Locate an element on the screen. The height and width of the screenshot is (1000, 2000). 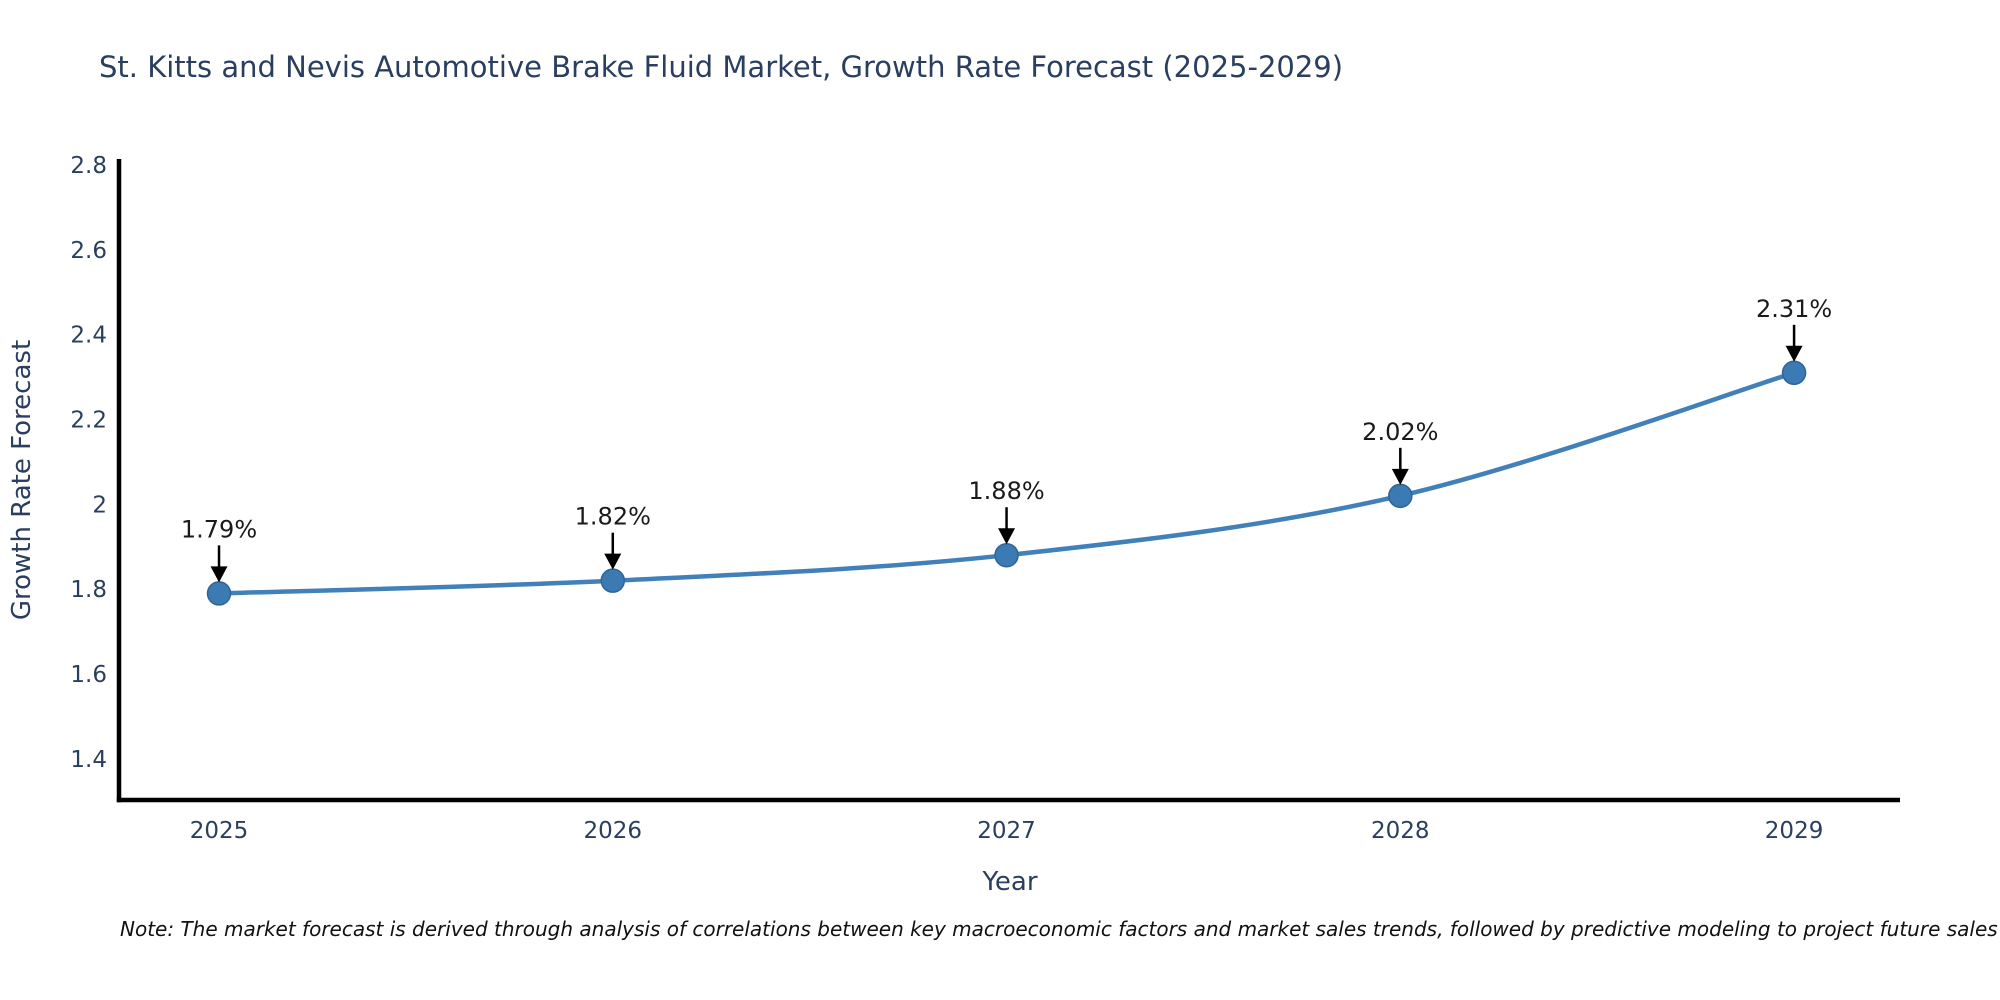
y-tick-label: 2.4 is located at coordinates (88, 336).